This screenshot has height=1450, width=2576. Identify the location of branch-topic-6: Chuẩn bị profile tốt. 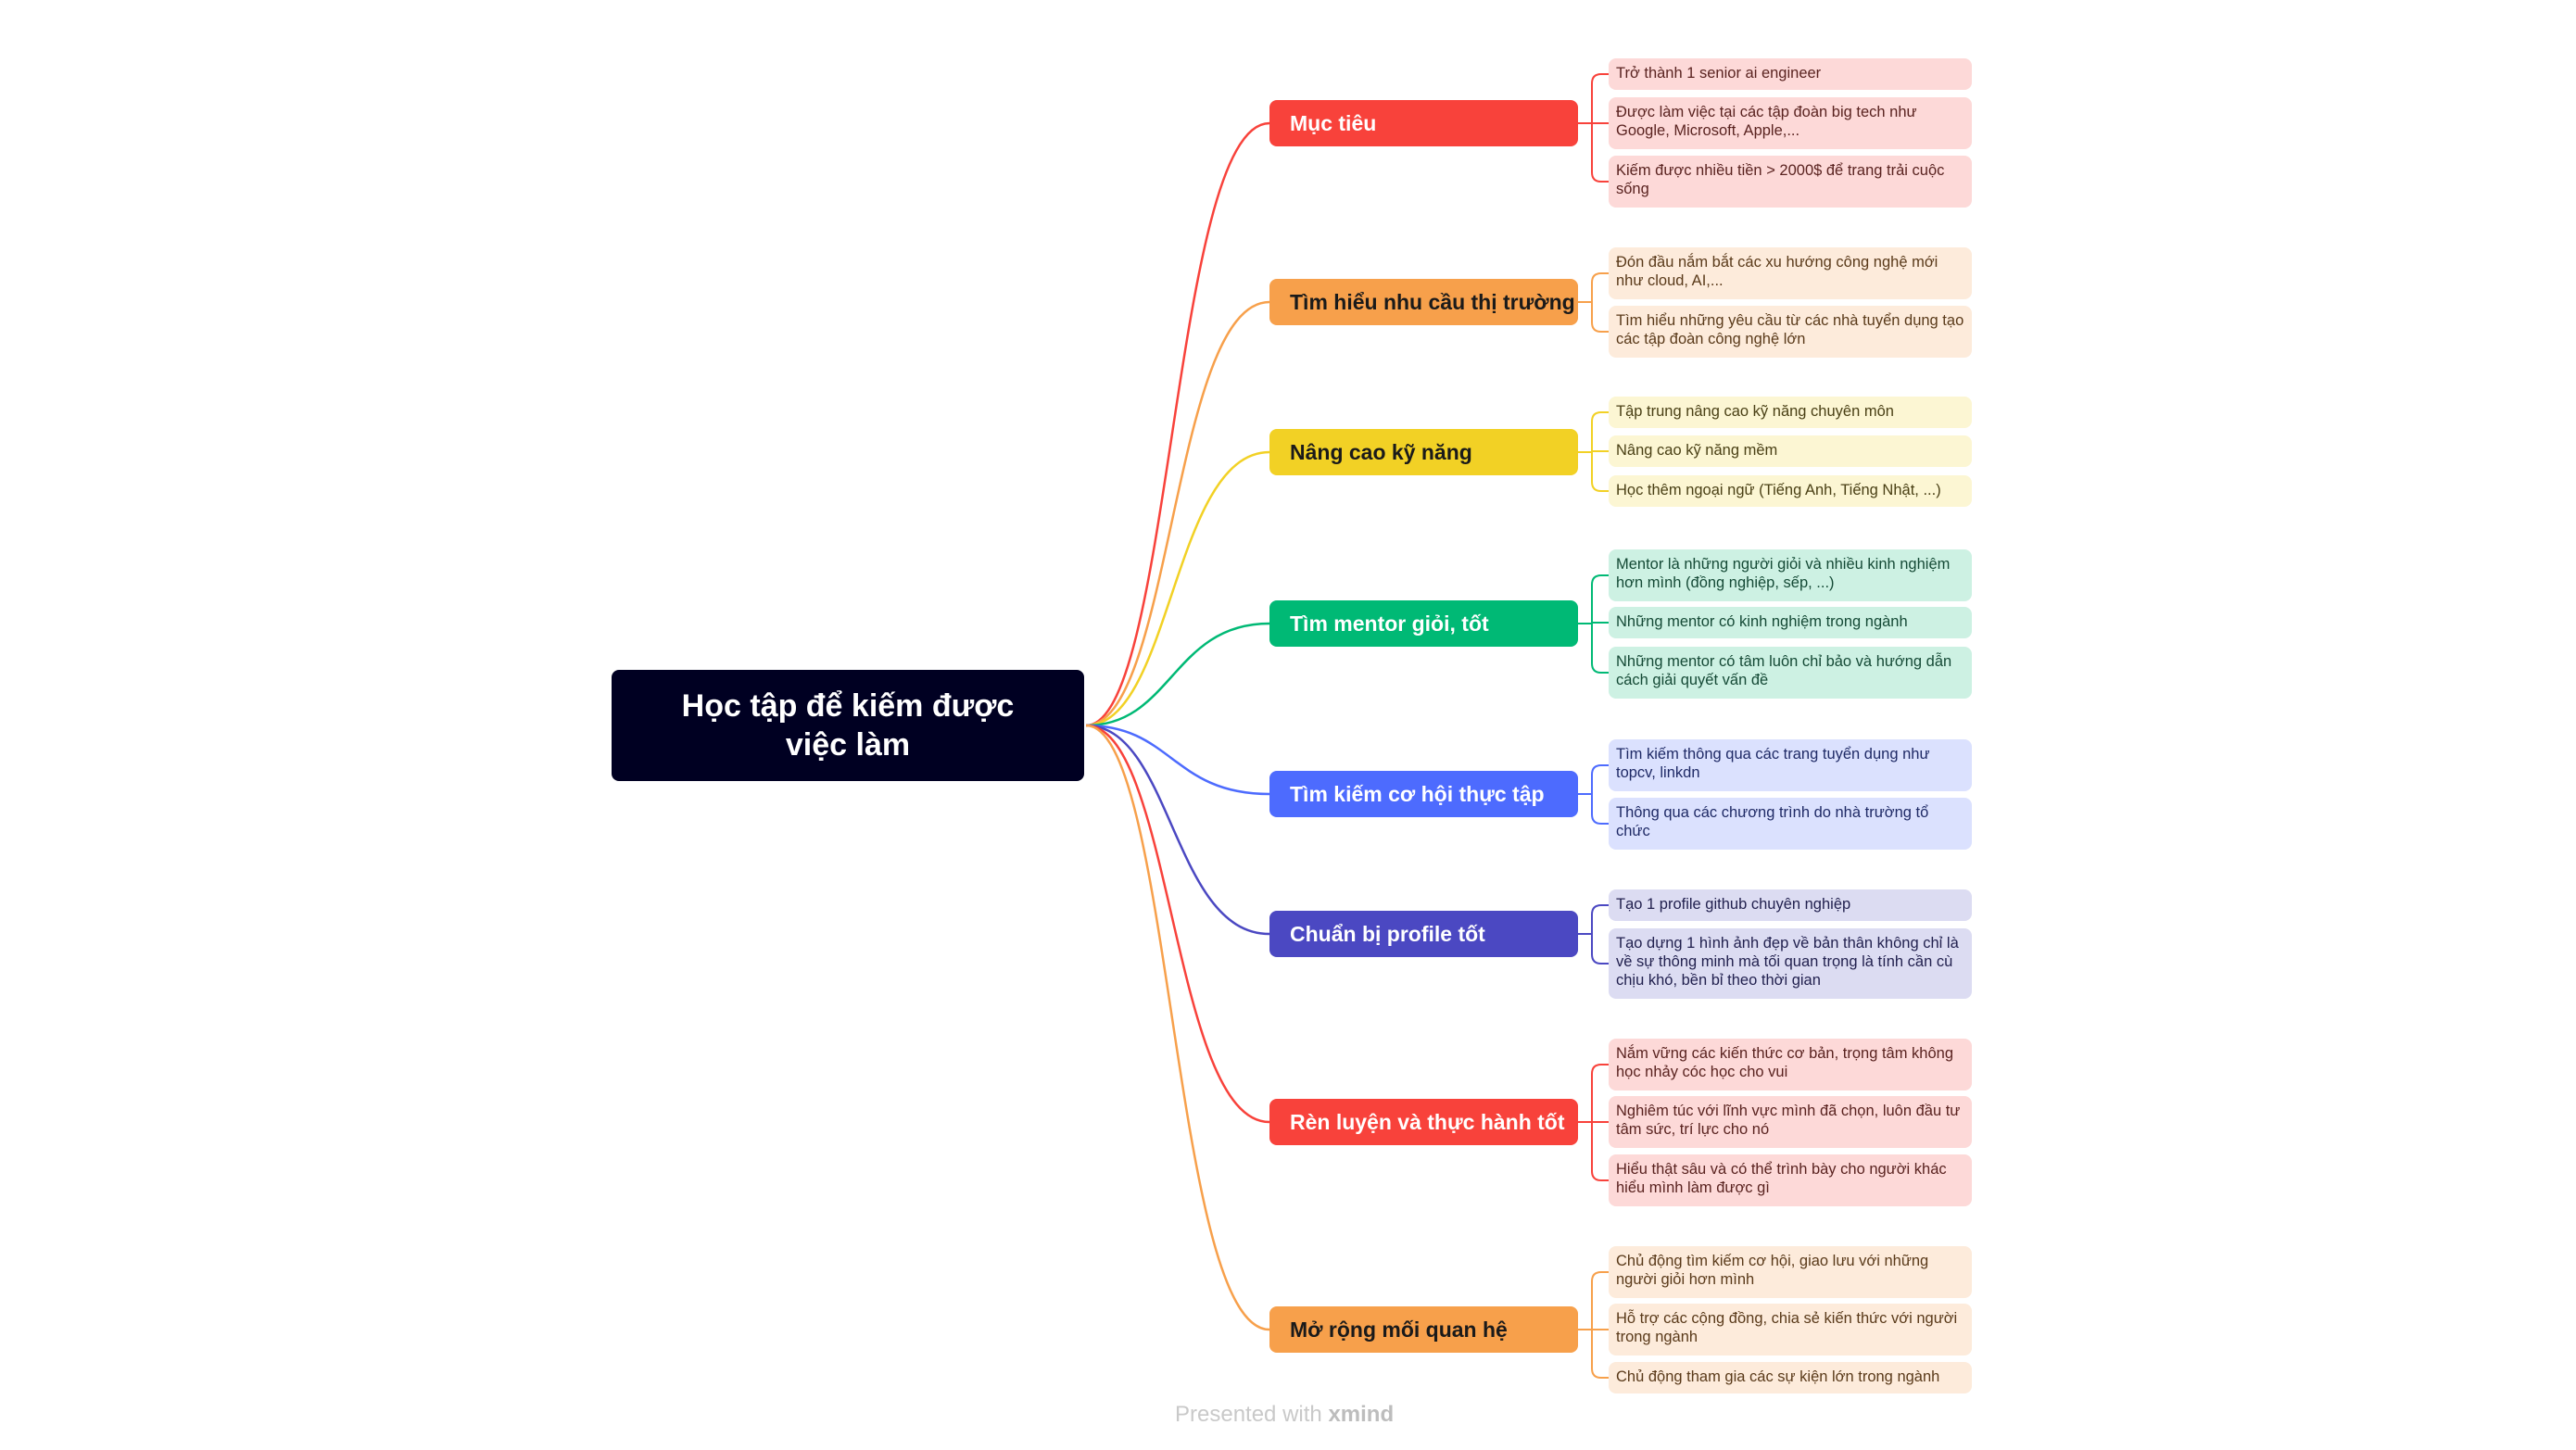
(1423, 934).